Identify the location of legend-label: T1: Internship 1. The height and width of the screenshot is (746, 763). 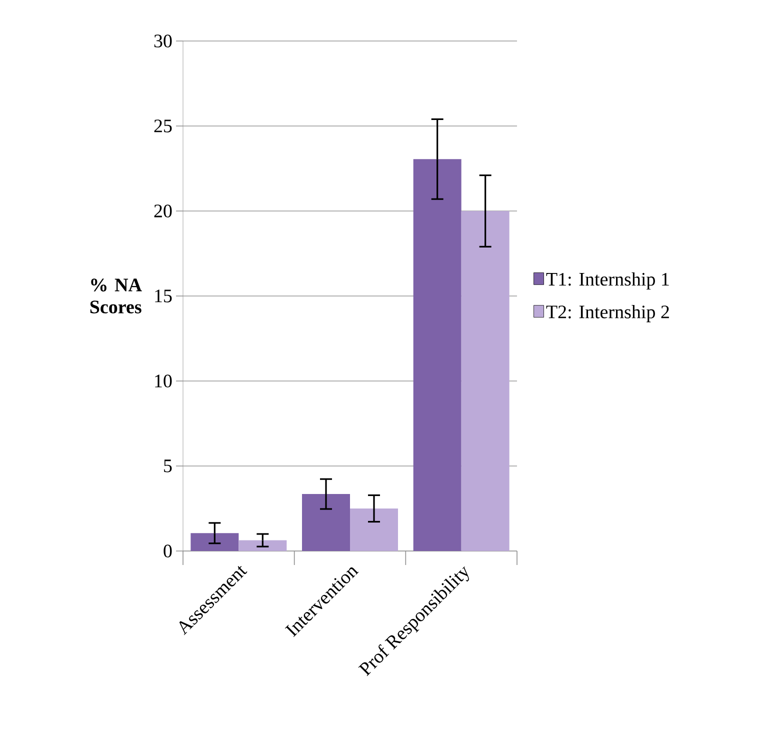
(607, 281).